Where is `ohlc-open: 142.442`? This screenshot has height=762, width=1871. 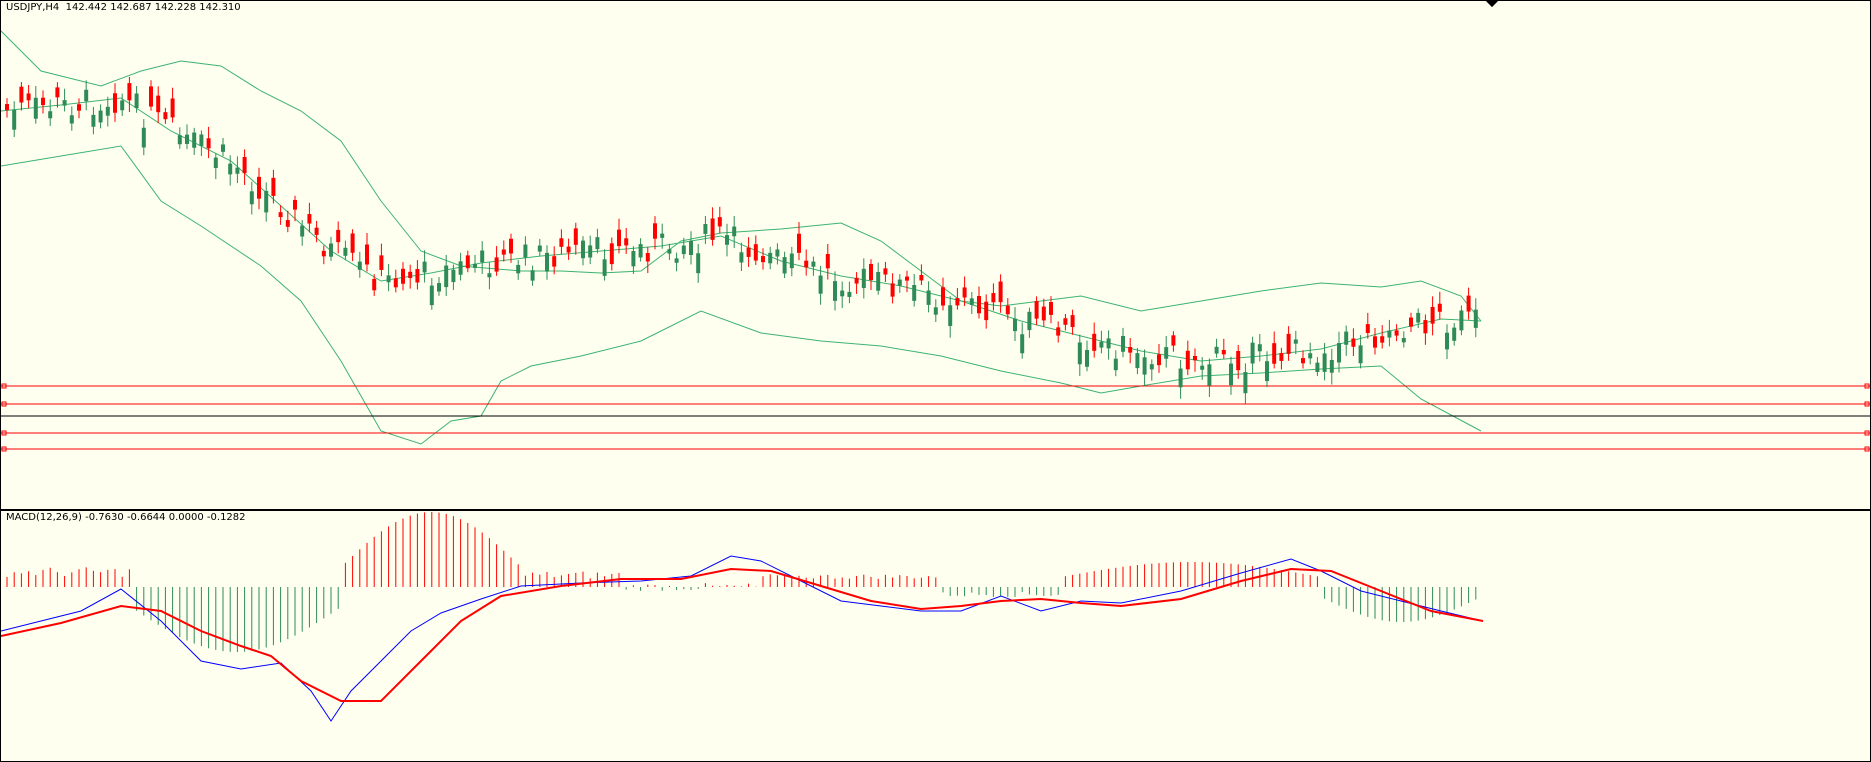 ohlc-open: 142.442 is located at coordinates (86, 7).